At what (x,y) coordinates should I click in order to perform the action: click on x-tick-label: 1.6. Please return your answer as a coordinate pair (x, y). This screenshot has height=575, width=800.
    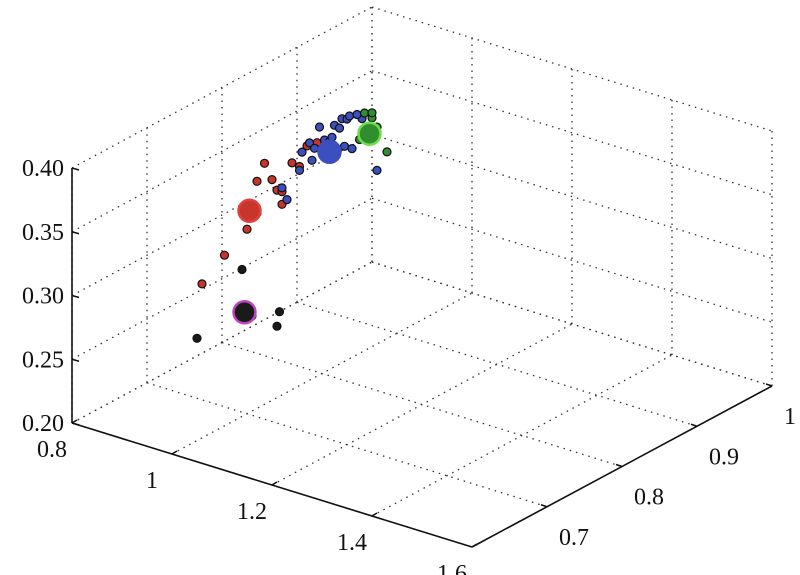
    Looking at the image, I should click on (452, 568).